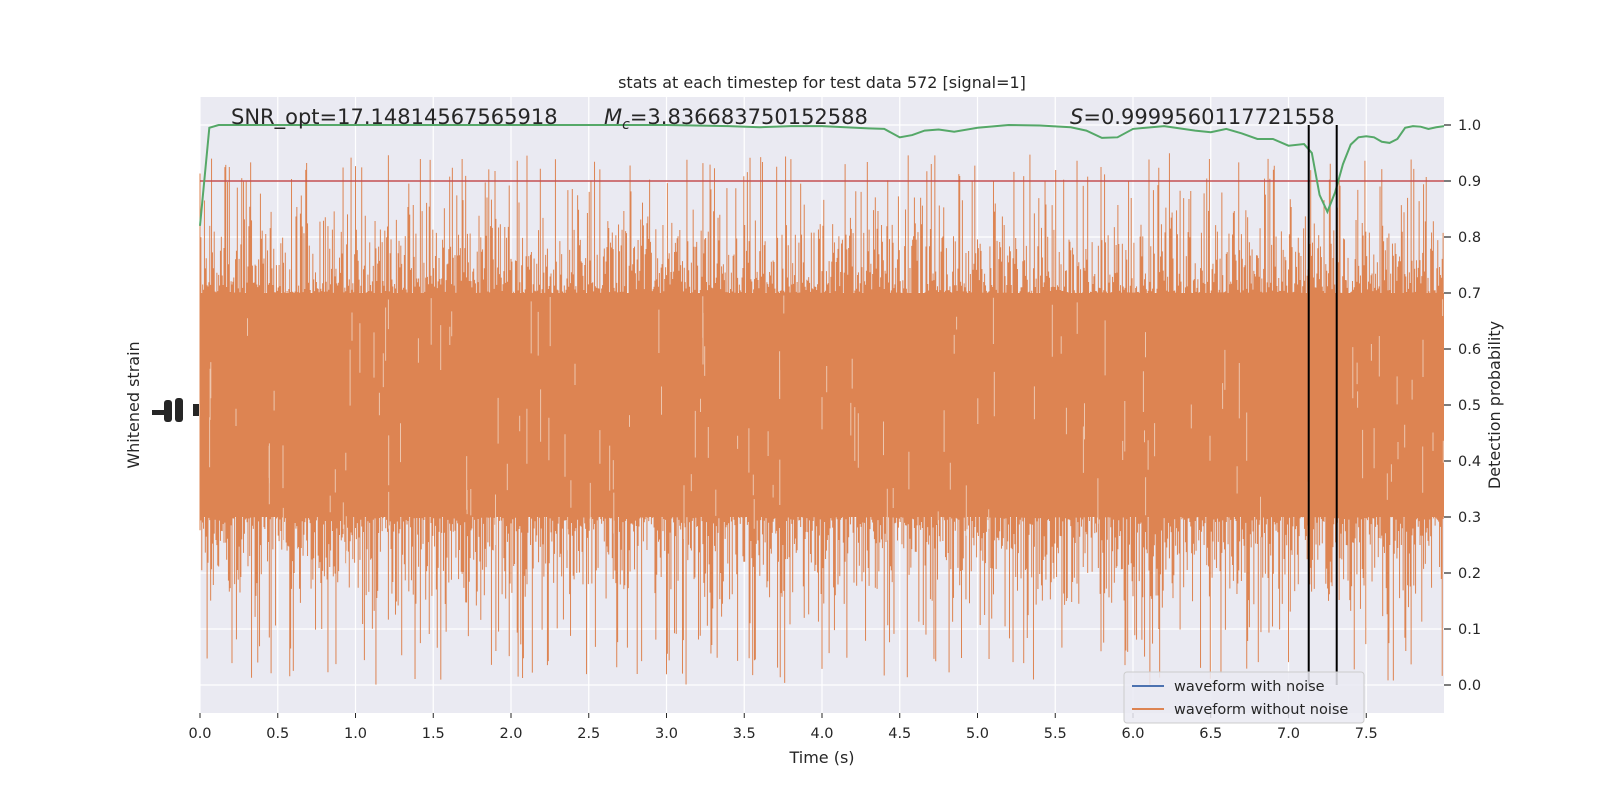 This screenshot has height=804, width=1600. What do you see at coordinates (1261, 710) in the screenshot?
I see `legend-entry-waveform-without-noise: waveform without noise` at bounding box center [1261, 710].